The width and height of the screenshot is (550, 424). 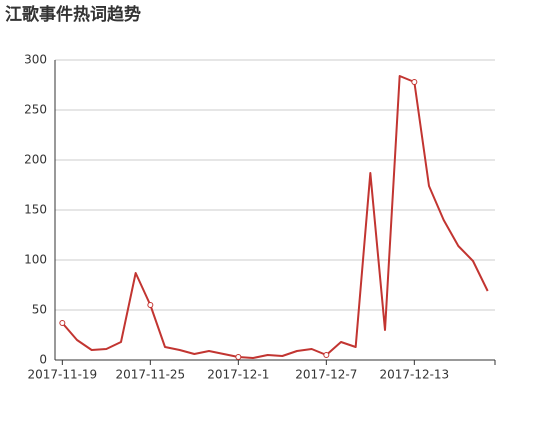 I want to click on chart-title: 江歌事件热词趋势, so click(x=73, y=14).